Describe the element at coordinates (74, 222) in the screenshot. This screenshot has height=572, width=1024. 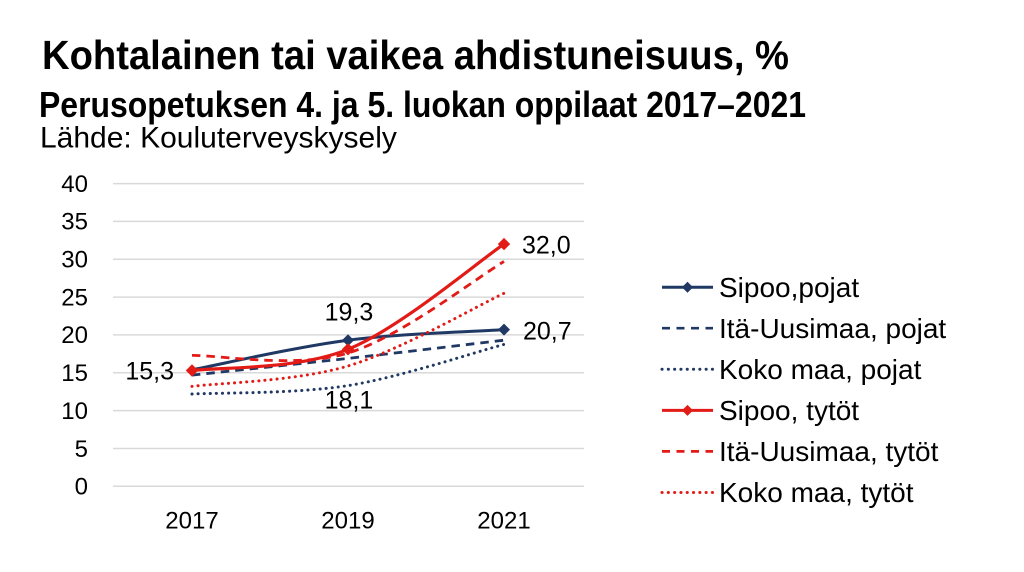
I see `svg-text: 35` at that location.